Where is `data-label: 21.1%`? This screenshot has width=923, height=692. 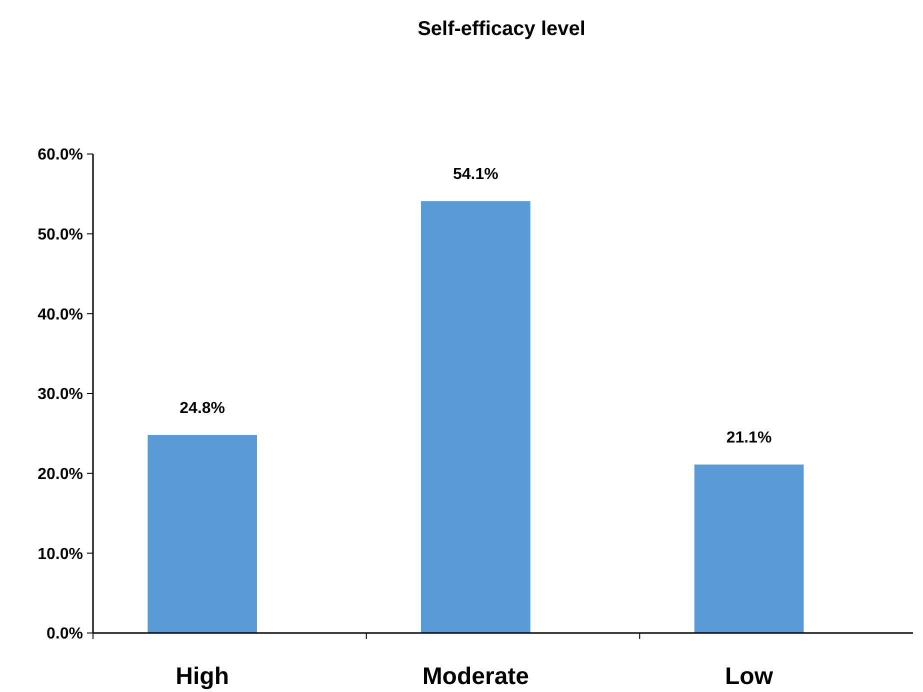
data-label: 21.1% is located at coordinates (749, 438).